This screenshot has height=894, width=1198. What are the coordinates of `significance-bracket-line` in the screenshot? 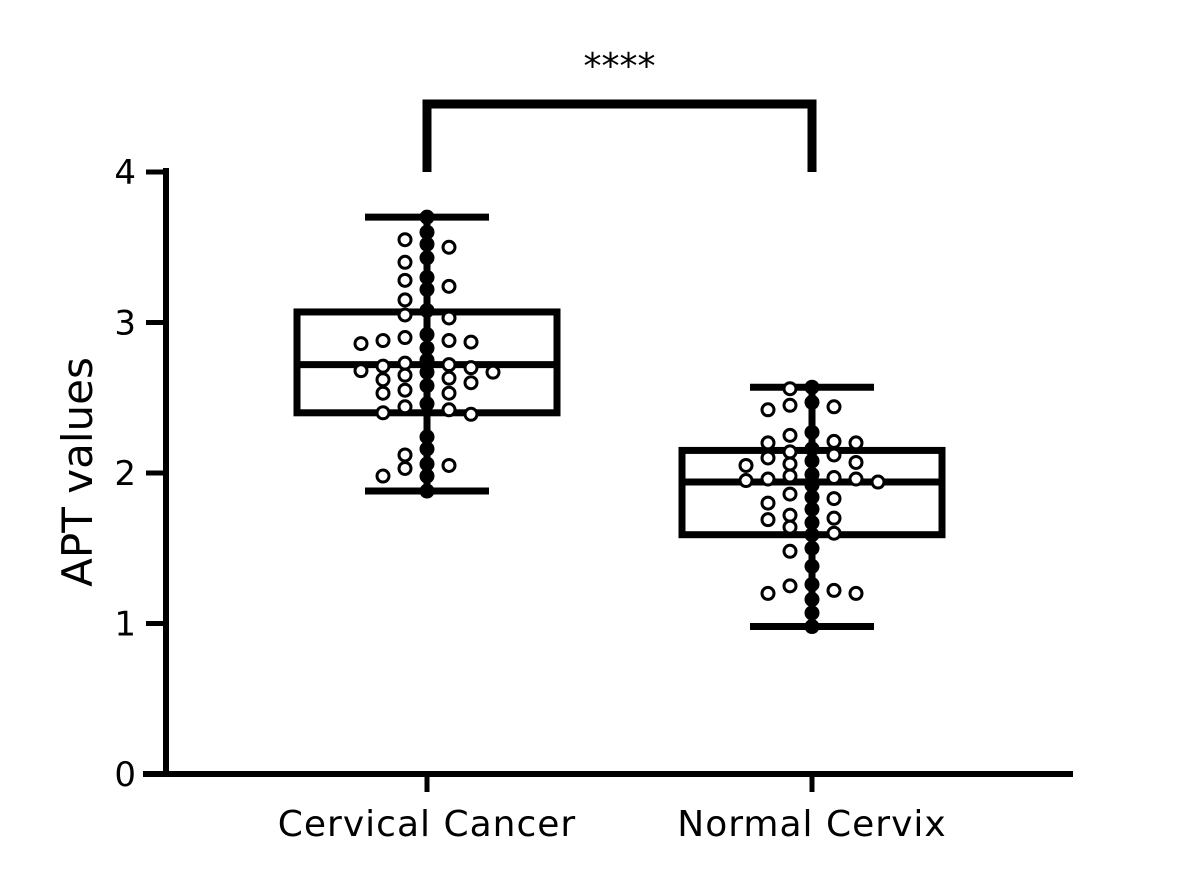 It's located at (619, 135).